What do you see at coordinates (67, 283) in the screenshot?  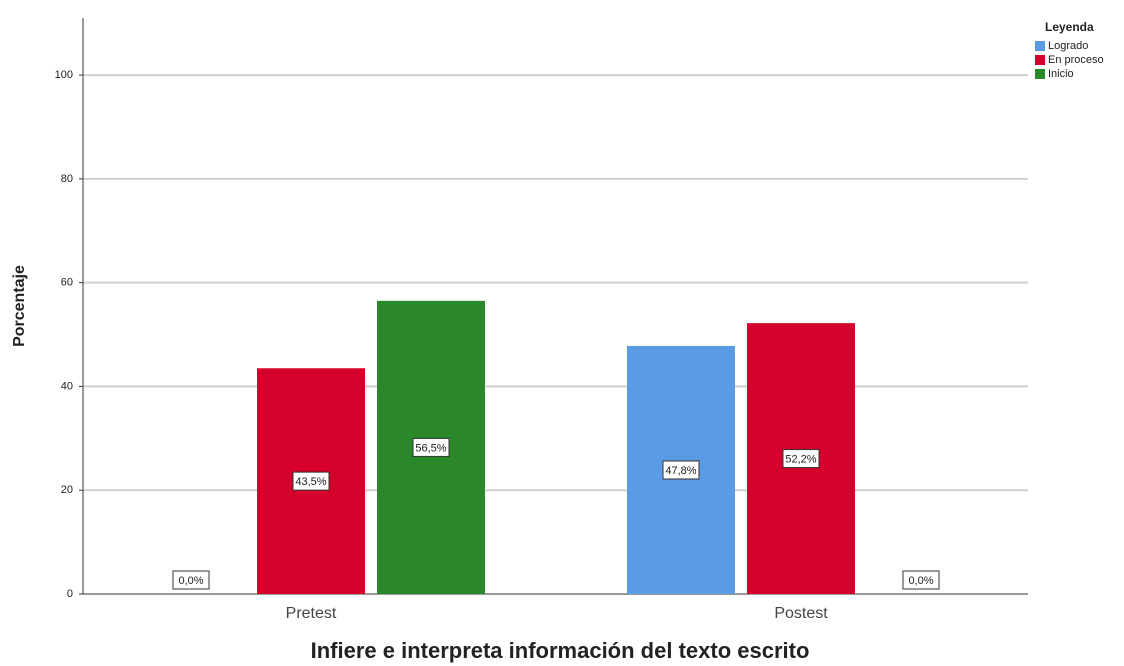 I see `y-tick-label: 60` at bounding box center [67, 283].